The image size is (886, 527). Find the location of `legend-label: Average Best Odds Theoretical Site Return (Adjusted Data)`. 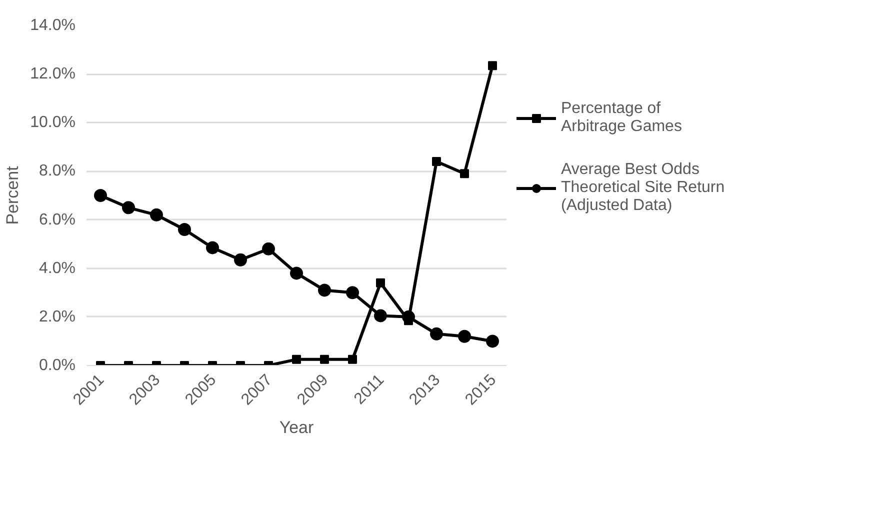

legend-label: Average Best Odds Theoretical Site Return (Adjusted Data) is located at coordinates (643, 188).